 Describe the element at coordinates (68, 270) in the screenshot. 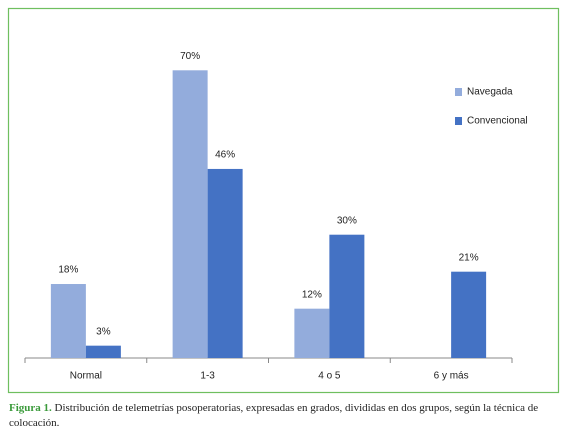

I see `value-label: 18%` at that location.